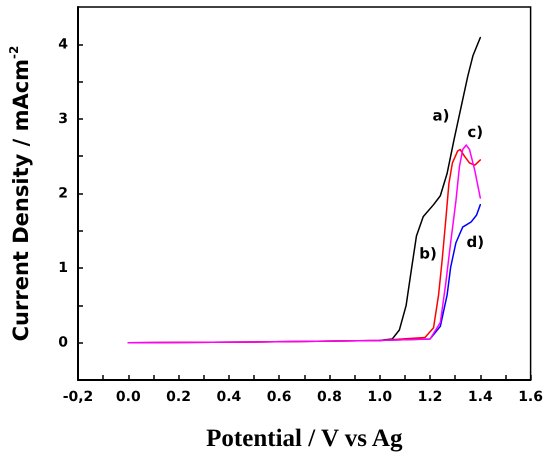 This screenshot has height=456, width=546. I want to click on y-tick-label: 1, so click(63, 268).